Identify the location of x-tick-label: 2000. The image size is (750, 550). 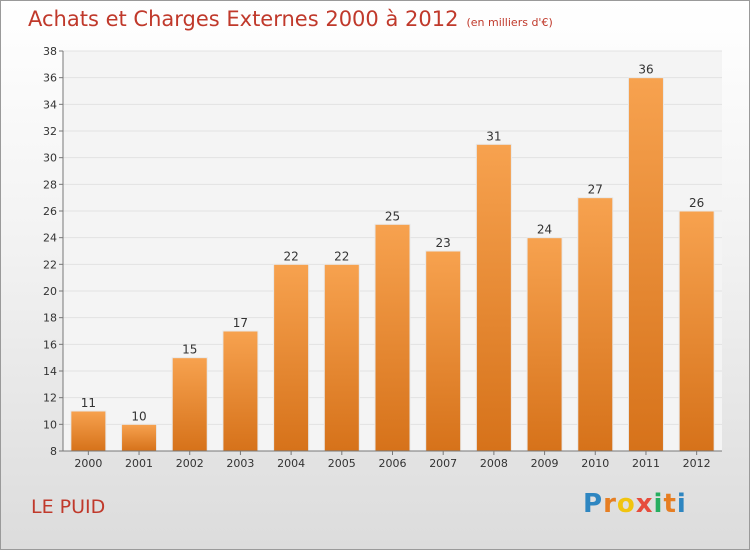
(88, 463).